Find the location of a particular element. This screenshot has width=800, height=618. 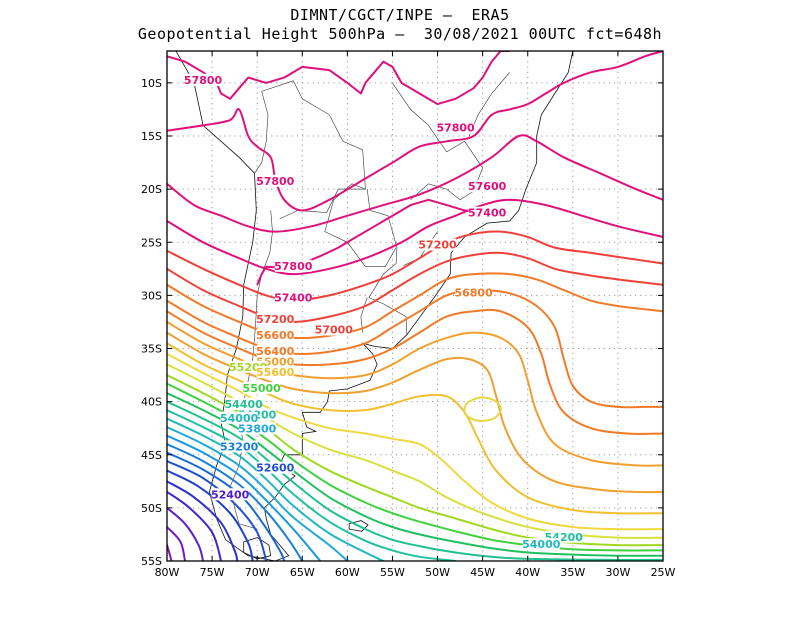

x-tick-label: 70W is located at coordinates (257, 572).